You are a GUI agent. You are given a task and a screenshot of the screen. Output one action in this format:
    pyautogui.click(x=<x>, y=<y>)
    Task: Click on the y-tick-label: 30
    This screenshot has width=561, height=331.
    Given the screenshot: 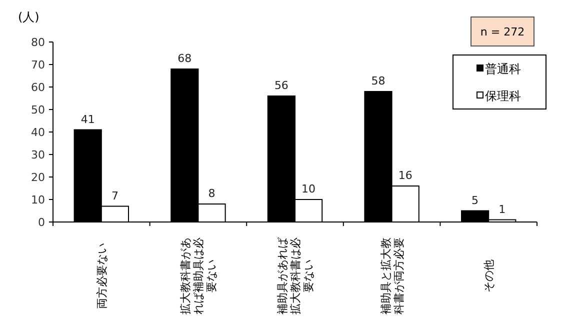 What is the action you would take?
    pyautogui.click(x=38, y=155)
    